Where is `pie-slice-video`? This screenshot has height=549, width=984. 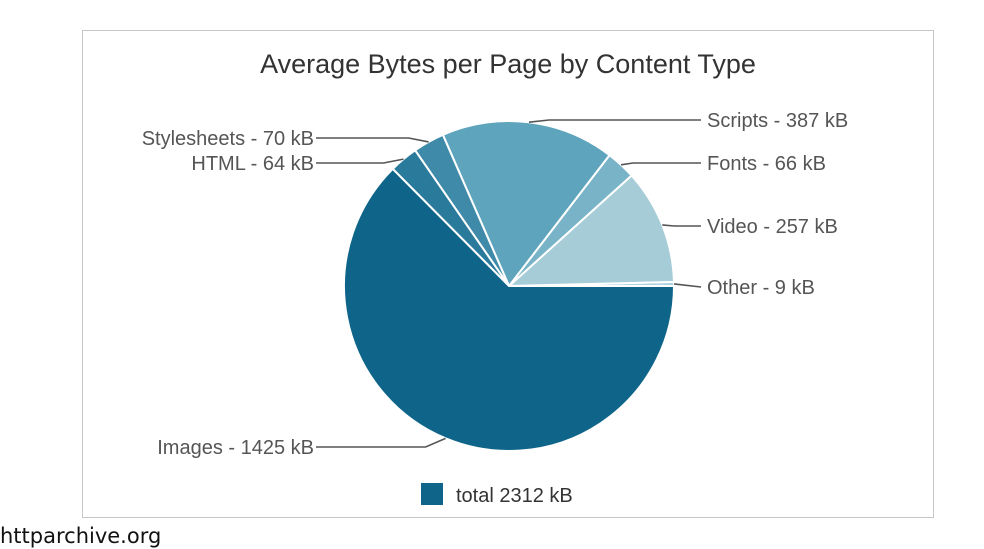
pie-slice-video is located at coordinates (590, 231).